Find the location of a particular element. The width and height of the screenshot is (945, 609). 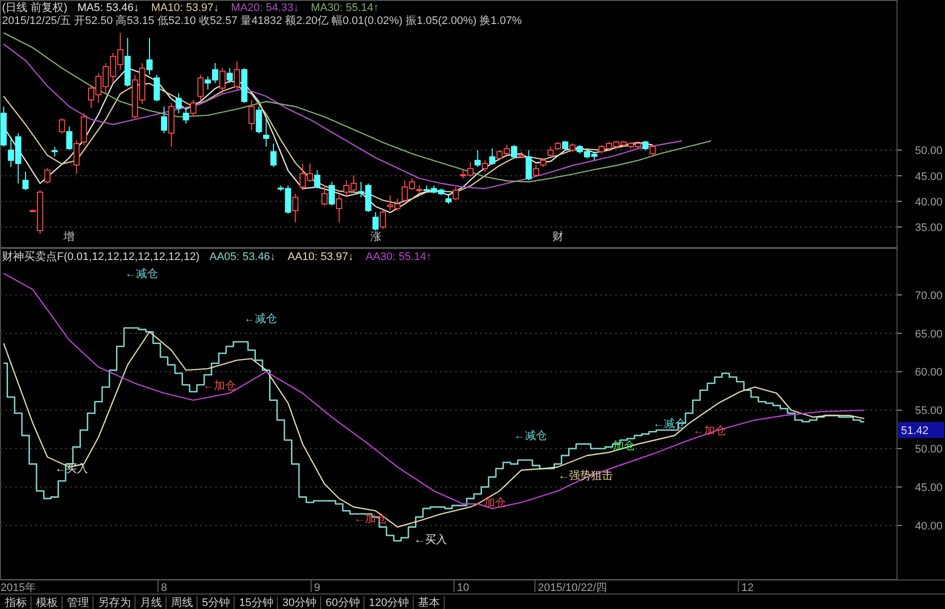

text: 15分钟 is located at coordinates (256, 603).